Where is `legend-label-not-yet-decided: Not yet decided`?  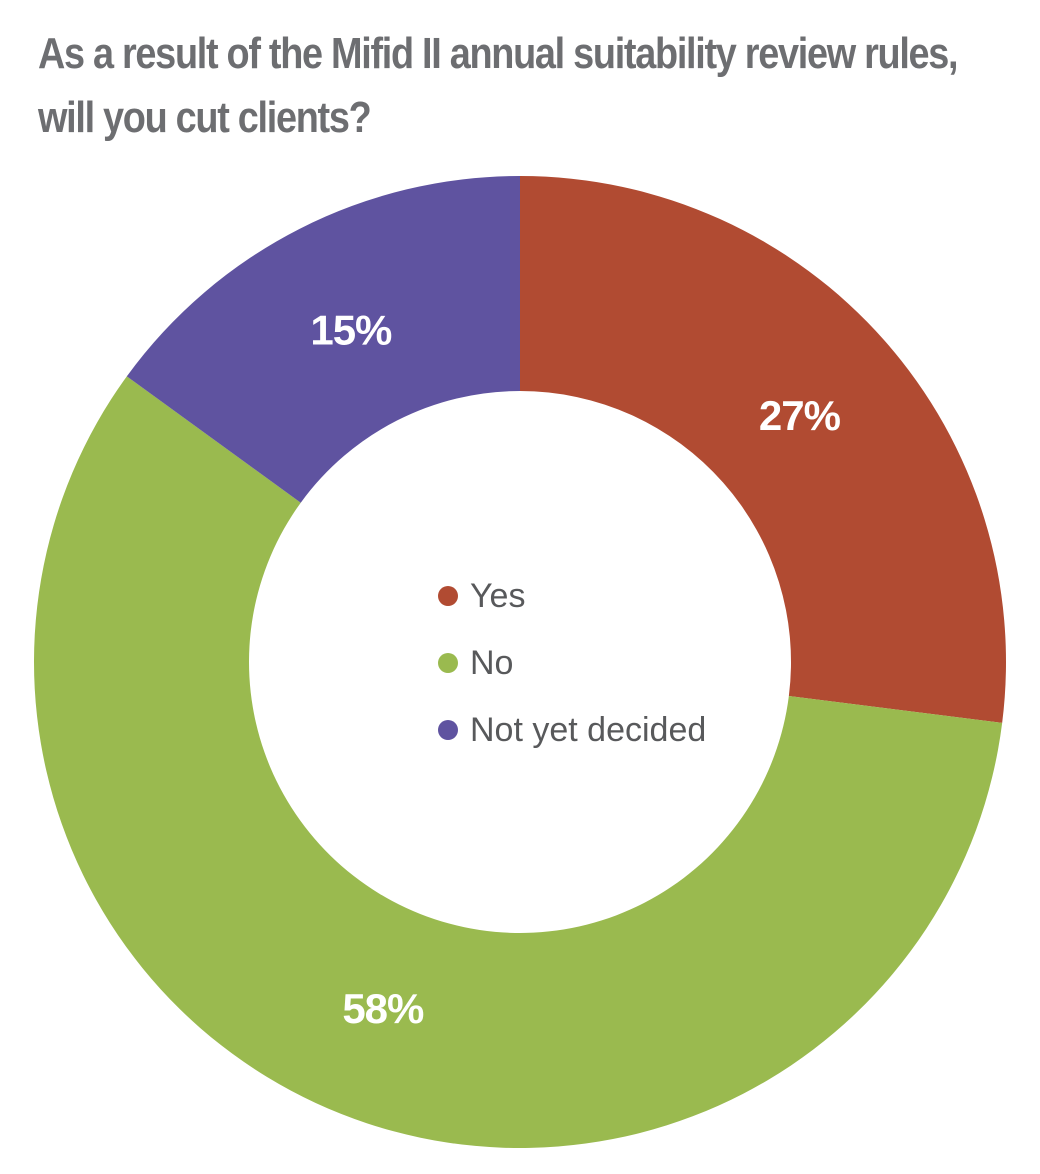 legend-label-not-yet-decided: Not yet decided is located at coordinates (588, 730).